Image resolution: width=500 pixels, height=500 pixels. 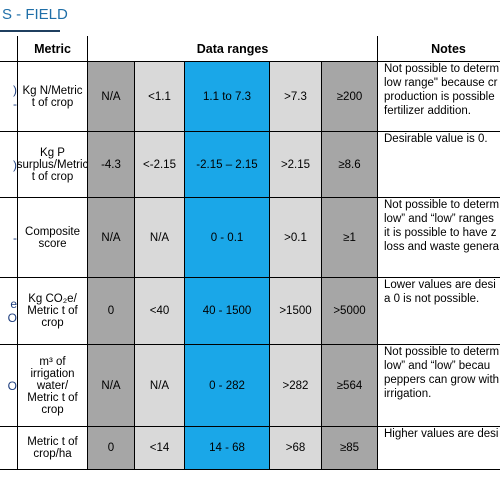 What do you see at coordinates (227, 311) in the screenshot?
I see `range-cell: 40 - 1500` at bounding box center [227, 311].